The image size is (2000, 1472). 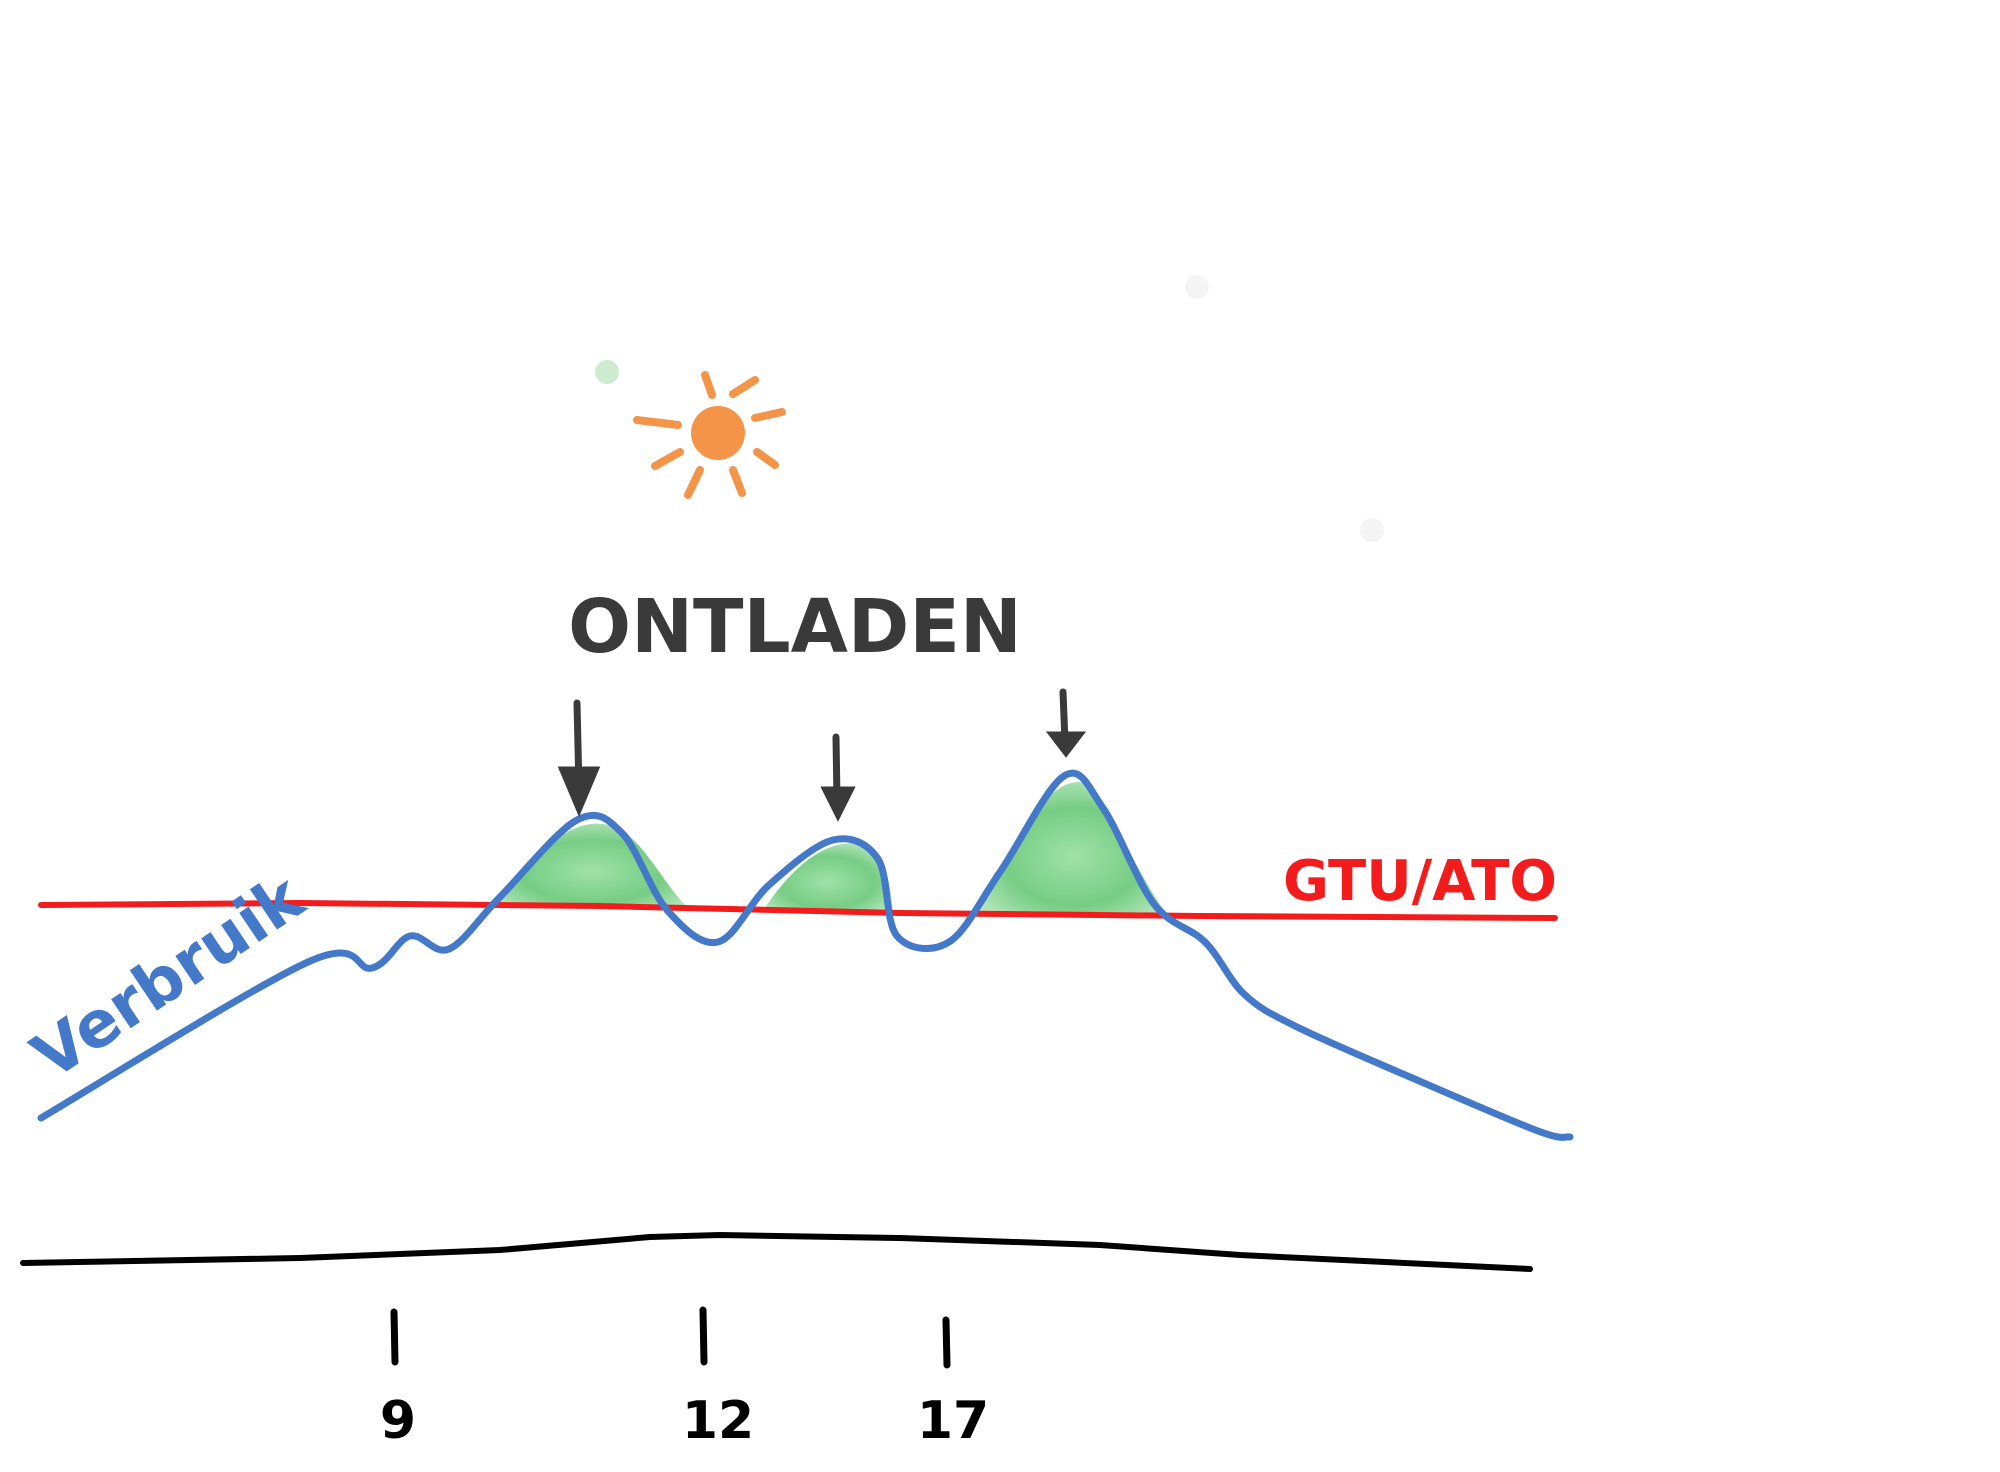 What do you see at coordinates (953, 1421) in the screenshot?
I see `tick-label: 17` at bounding box center [953, 1421].